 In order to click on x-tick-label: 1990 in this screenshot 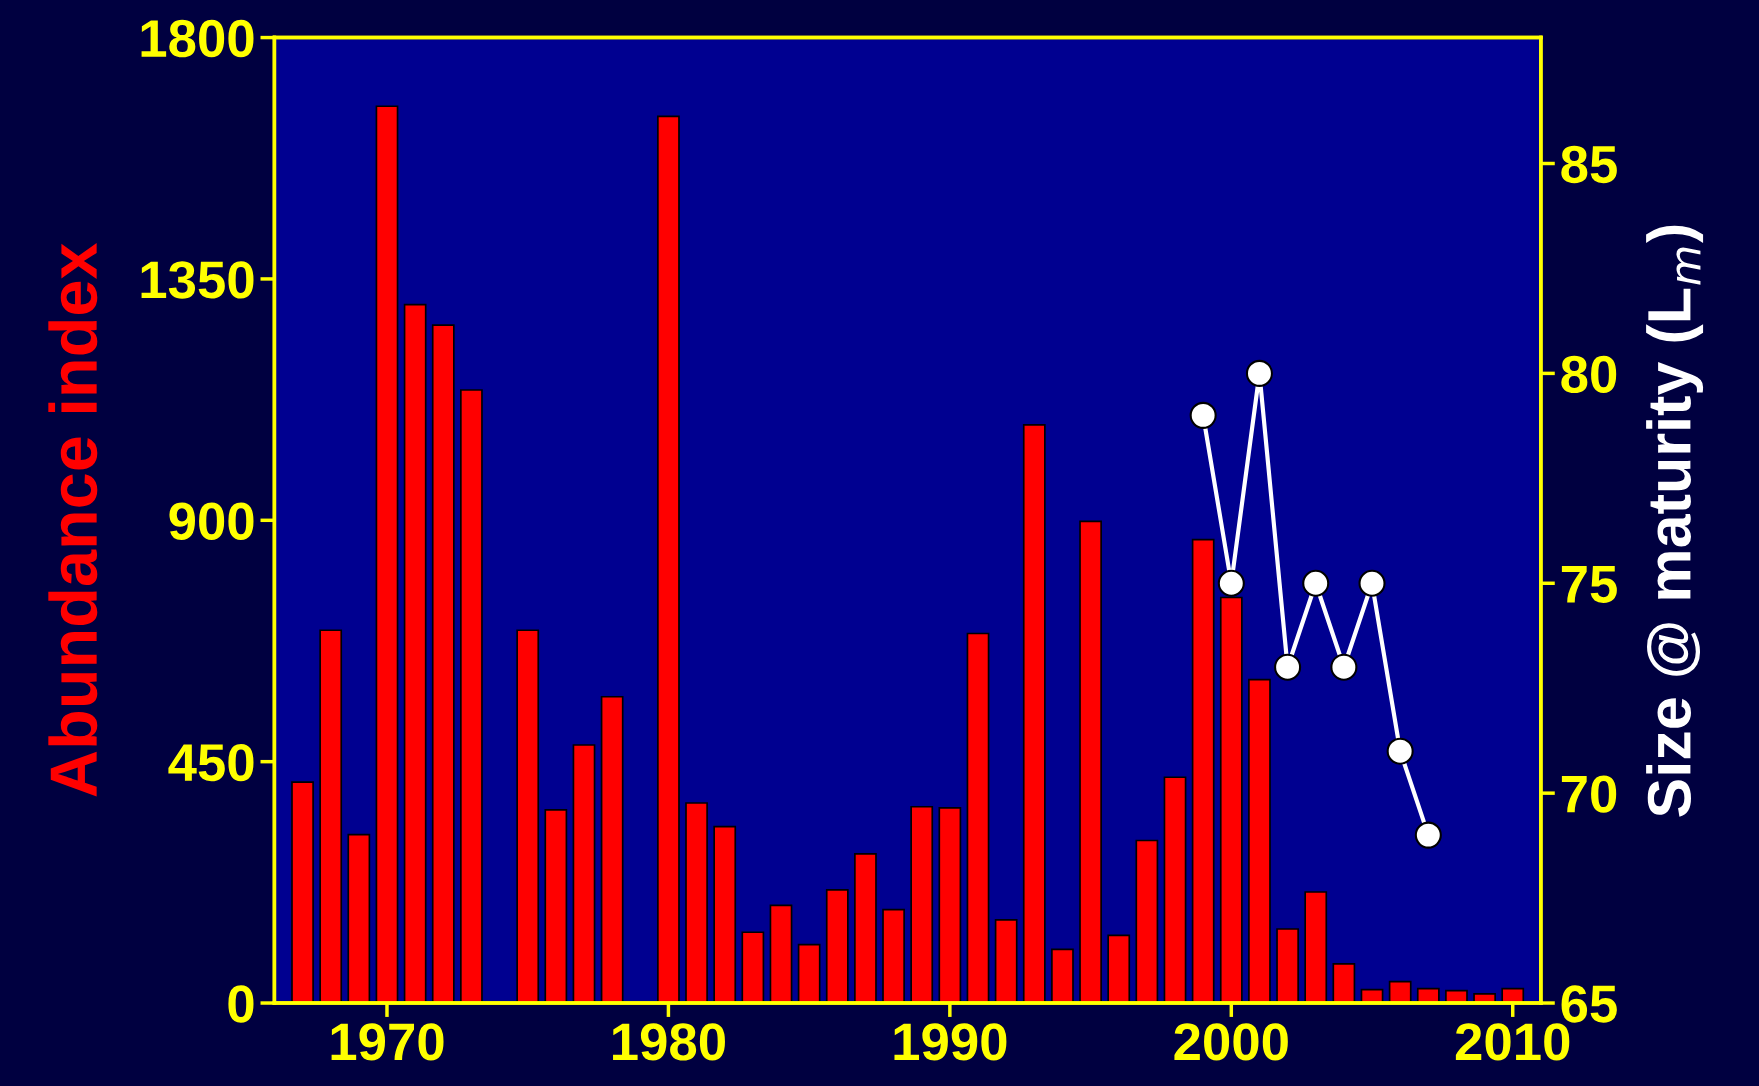, I will do `click(950, 1042)`.